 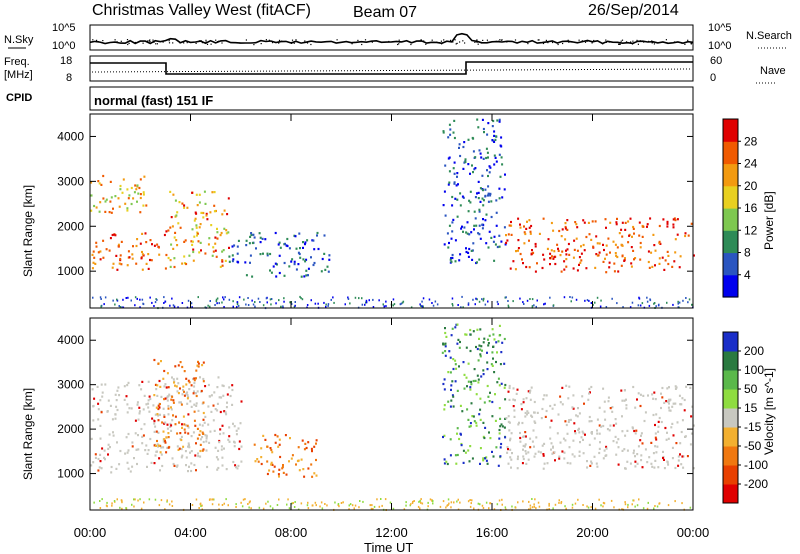 What do you see at coordinates (747, 253) in the screenshot?
I see `colorbar-tick-label: 8` at bounding box center [747, 253].